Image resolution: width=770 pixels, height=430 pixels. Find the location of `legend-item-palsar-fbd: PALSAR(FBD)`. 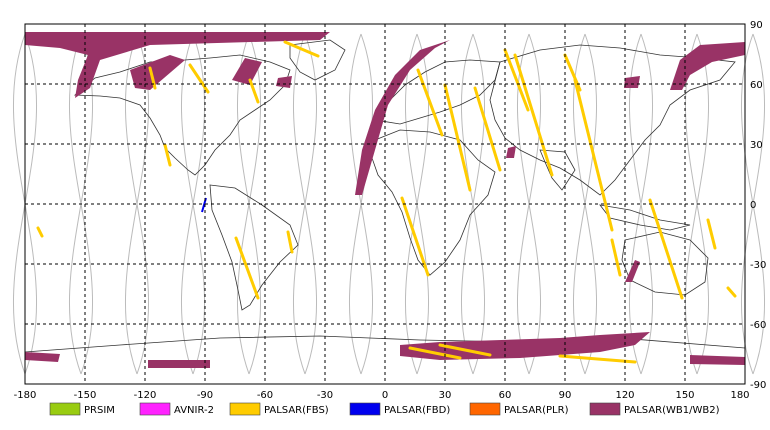

legend-item-palsar-fbd: PALSAR(FBD) is located at coordinates (399, 409).